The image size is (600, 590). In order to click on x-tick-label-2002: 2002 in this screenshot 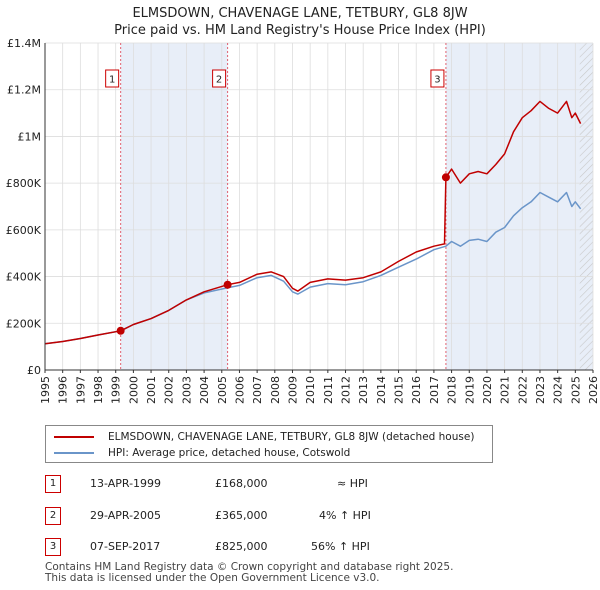, I will do `click(169, 390)`.